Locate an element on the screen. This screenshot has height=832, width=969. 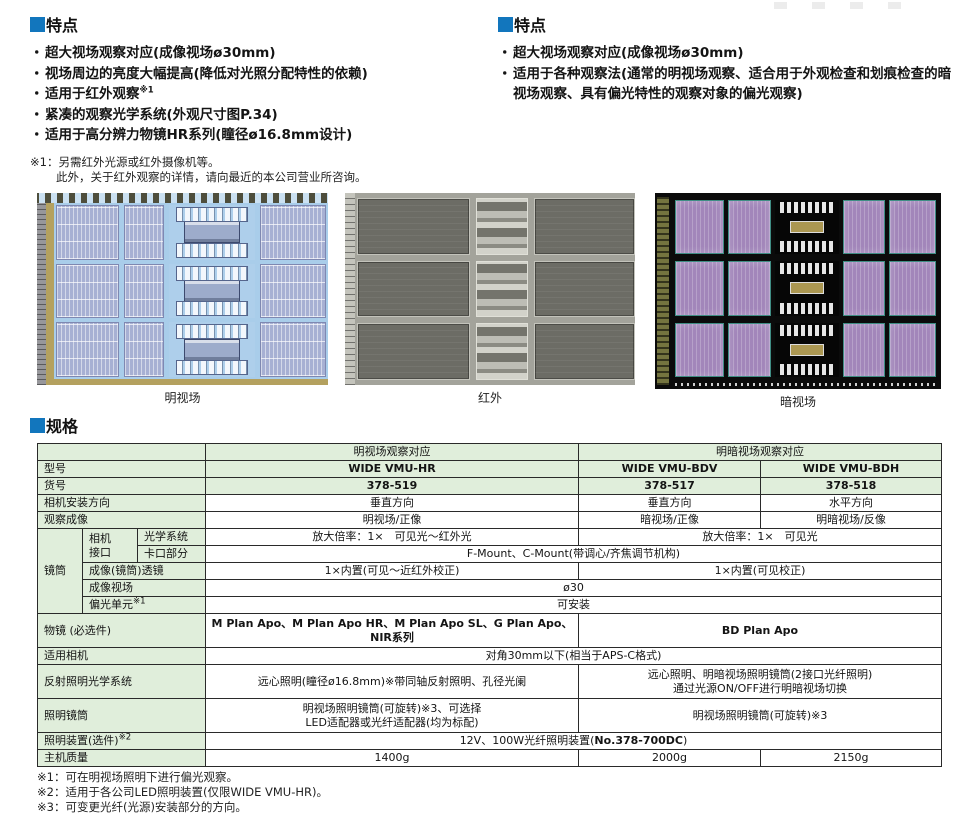
spec-label-camera-direction: 相机安装方向 is located at coordinates (121, 503).